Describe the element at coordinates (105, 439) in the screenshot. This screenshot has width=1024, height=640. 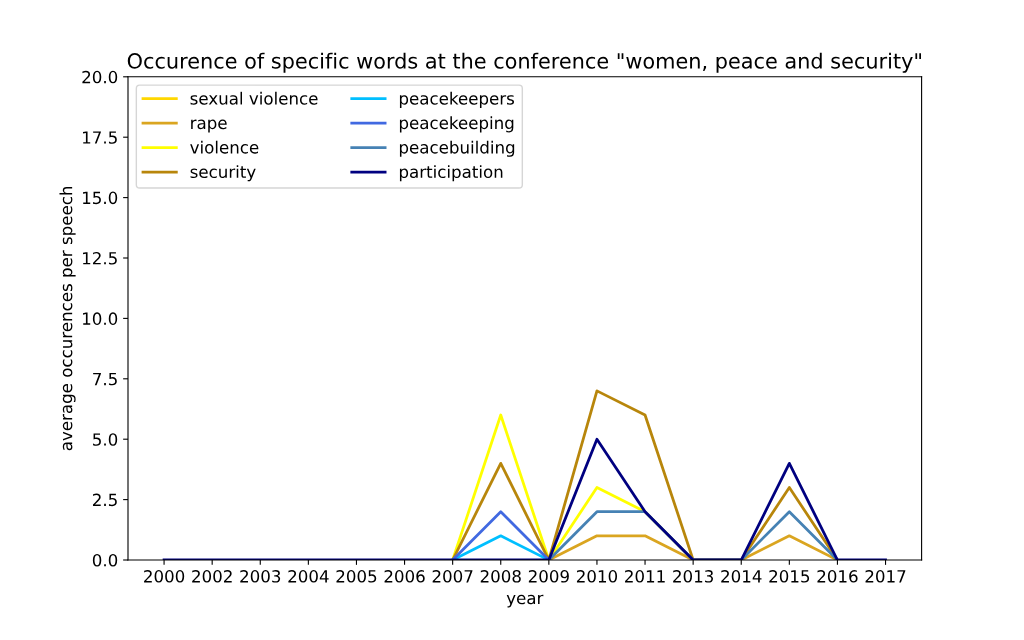
I see `y-tick-label: 5.0` at that location.